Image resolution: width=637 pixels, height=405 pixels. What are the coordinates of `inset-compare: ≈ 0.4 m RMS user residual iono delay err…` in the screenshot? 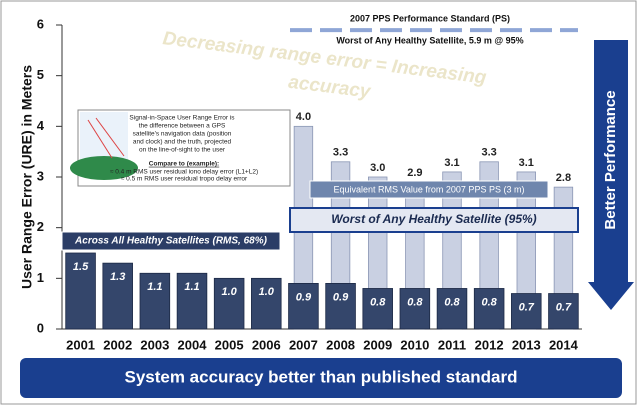 It's located at (184, 172).